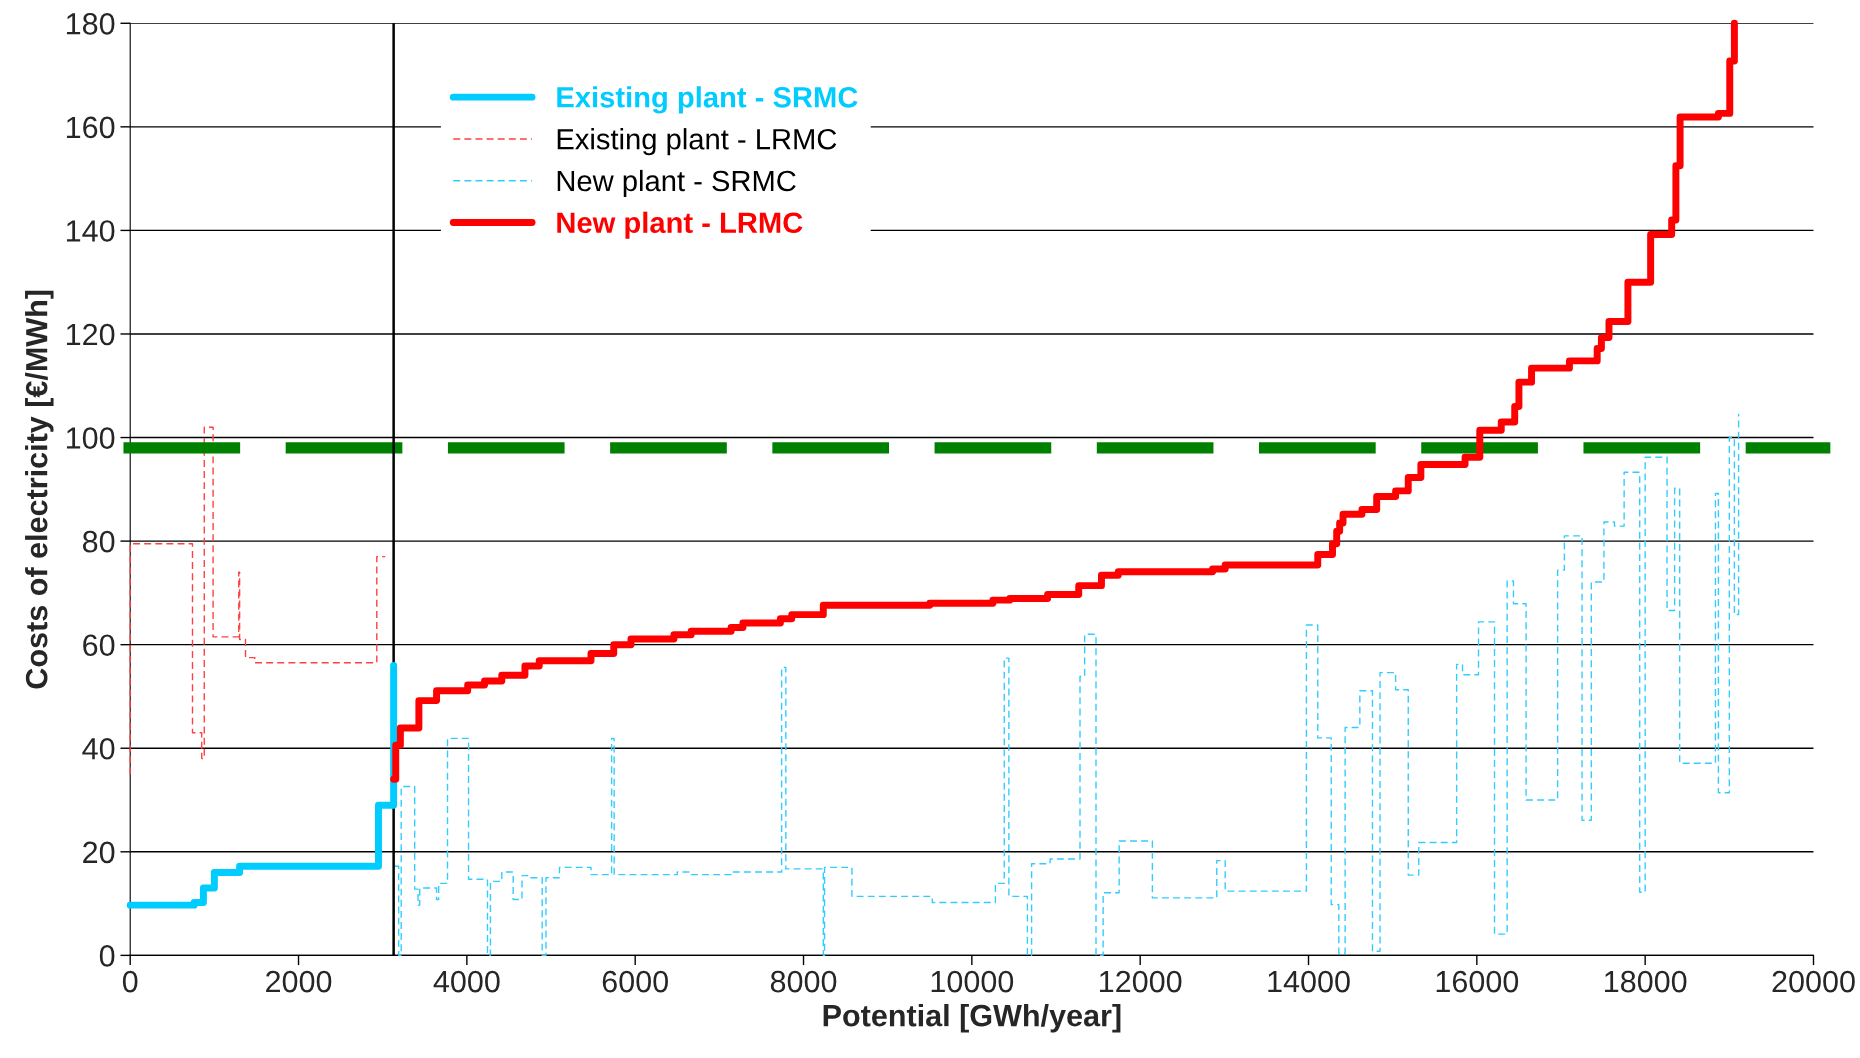 This screenshot has width=1860, height=1058. Describe the element at coordinates (90, 24) in the screenshot. I see `y-tick-label: 180` at that location.